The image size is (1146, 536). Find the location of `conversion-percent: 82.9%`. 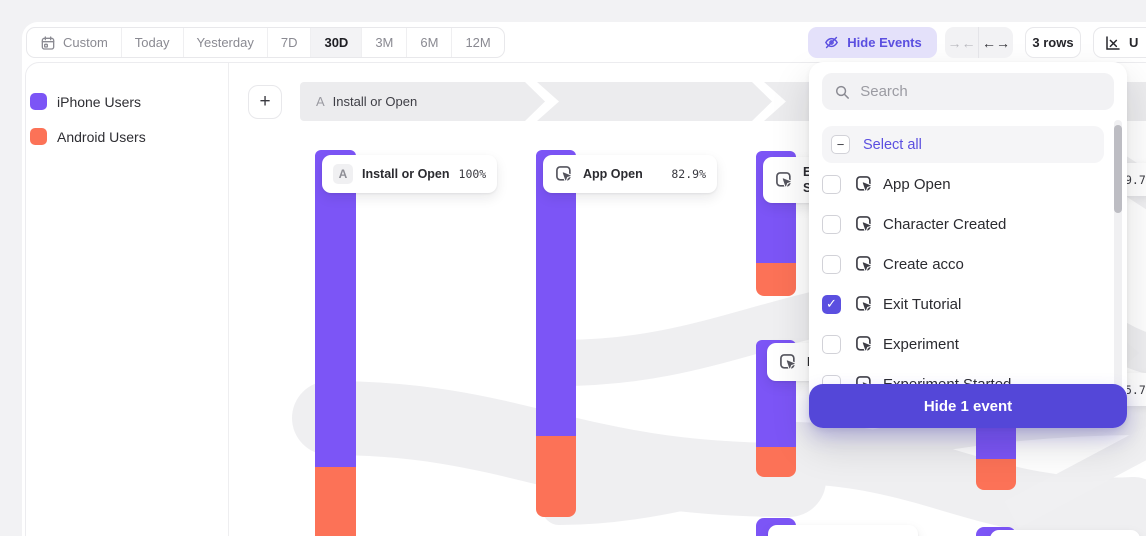

conversion-percent: 82.9% is located at coordinates (688, 174).